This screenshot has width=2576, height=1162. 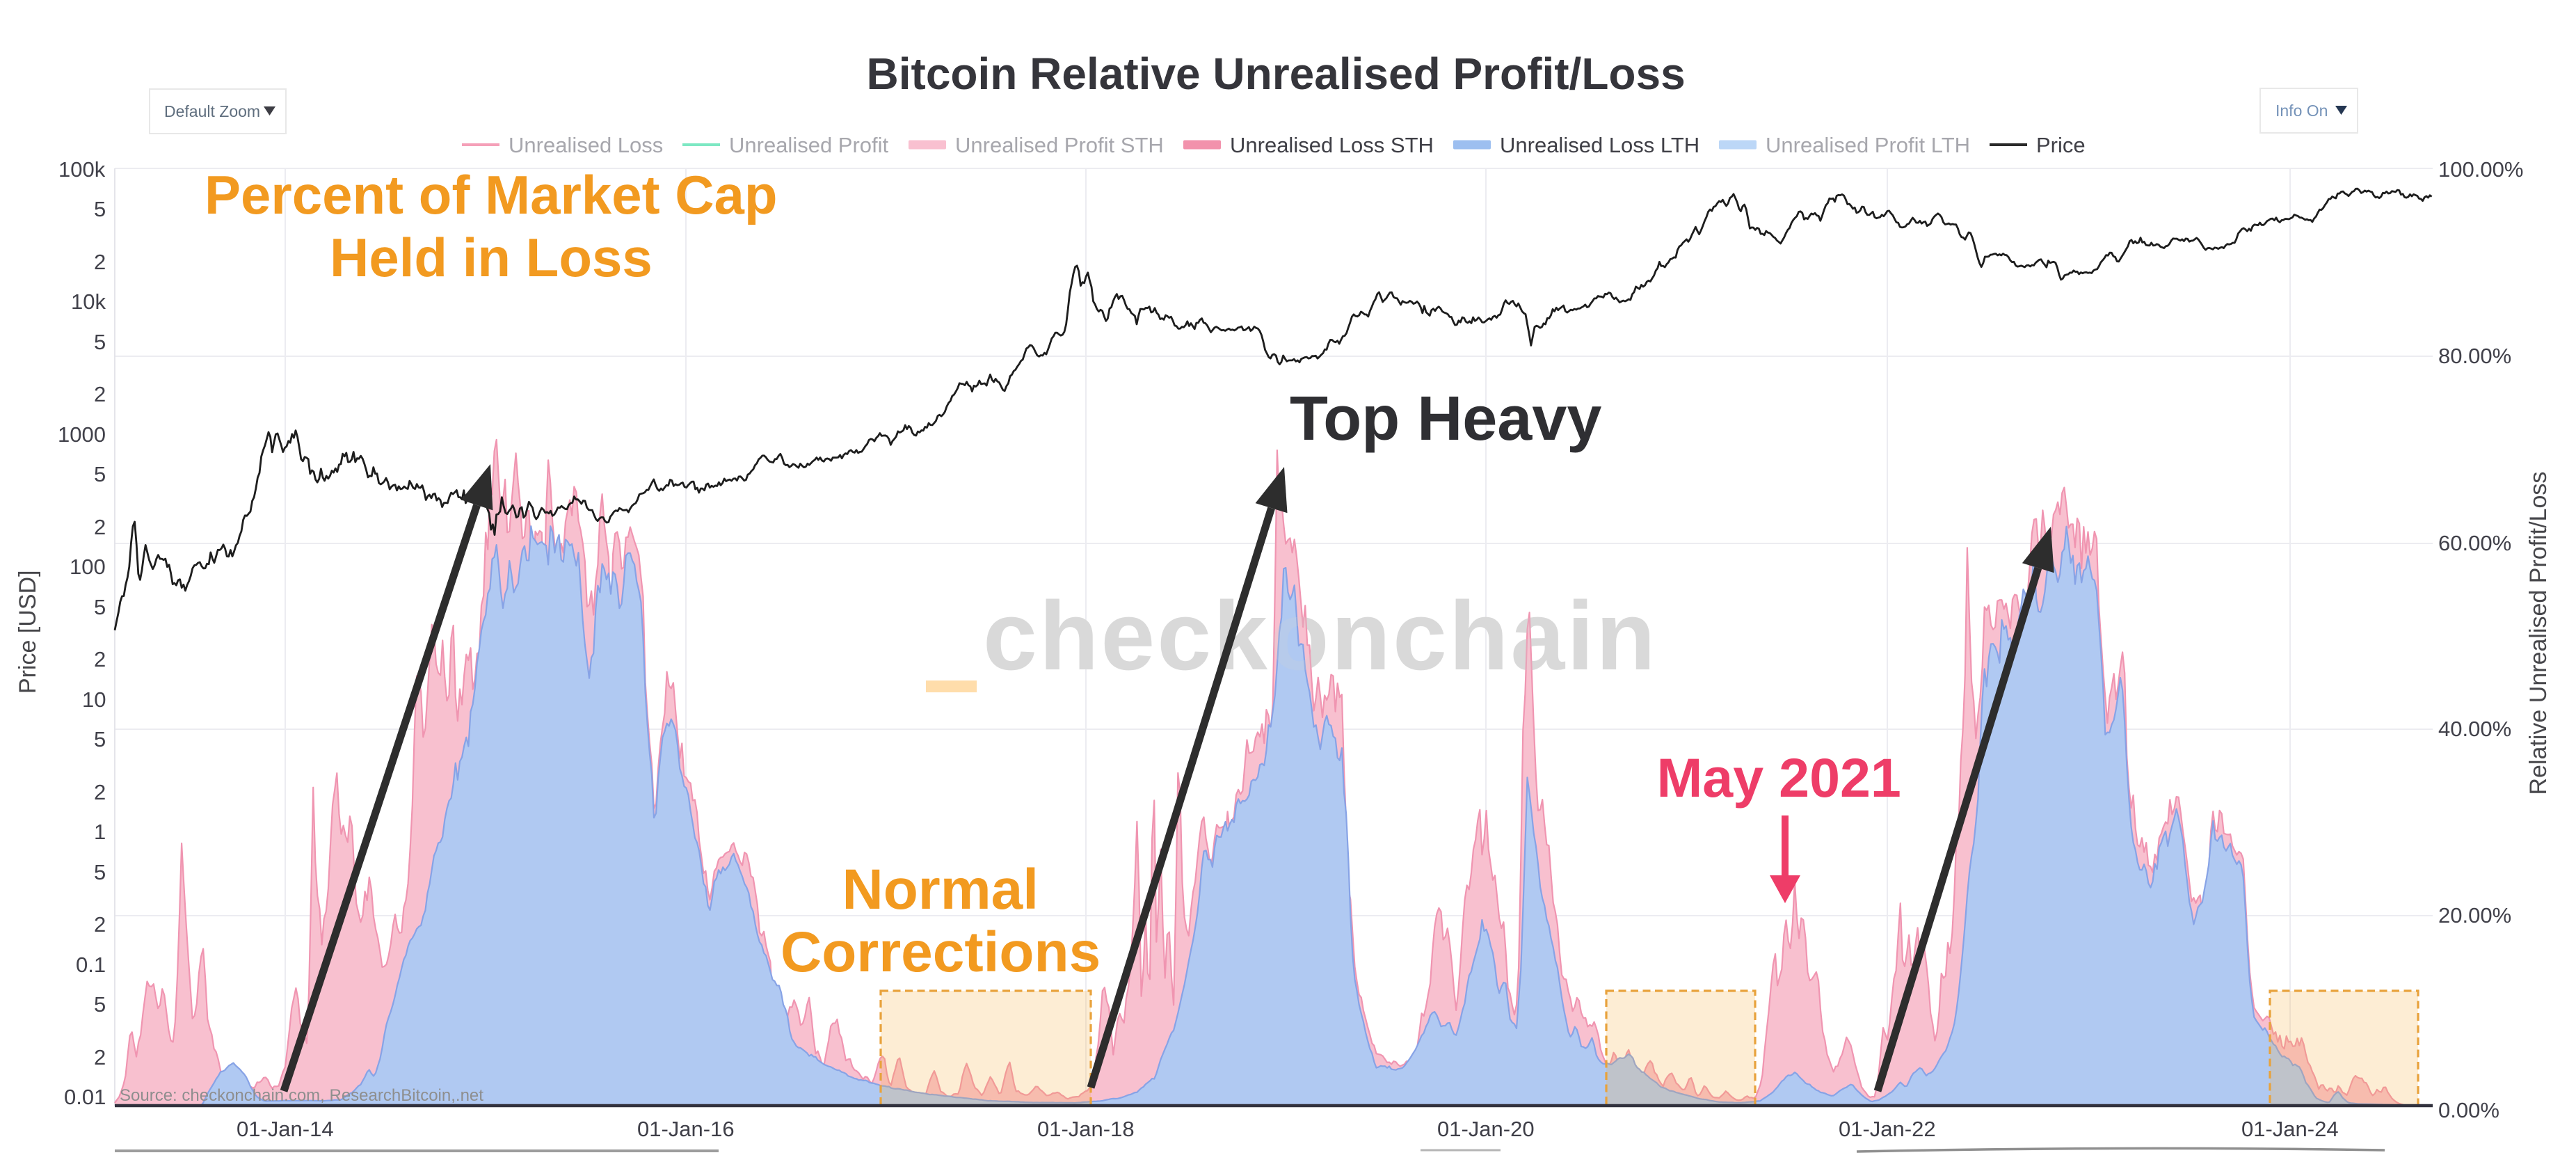 What do you see at coordinates (285, 1129) in the screenshot?
I see `svg-text: 01-Jan-14` at bounding box center [285, 1129].